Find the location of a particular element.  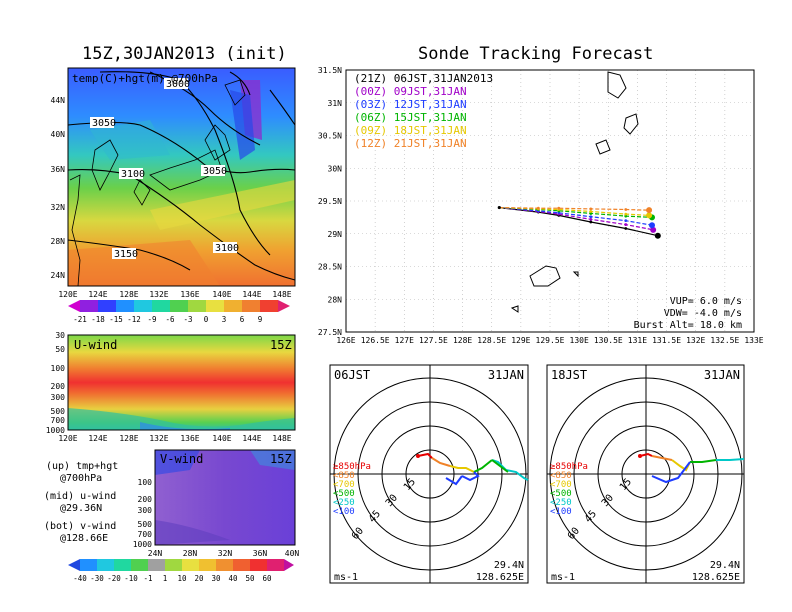

y-tick-label: 29N is located at coordinates (335, 234).